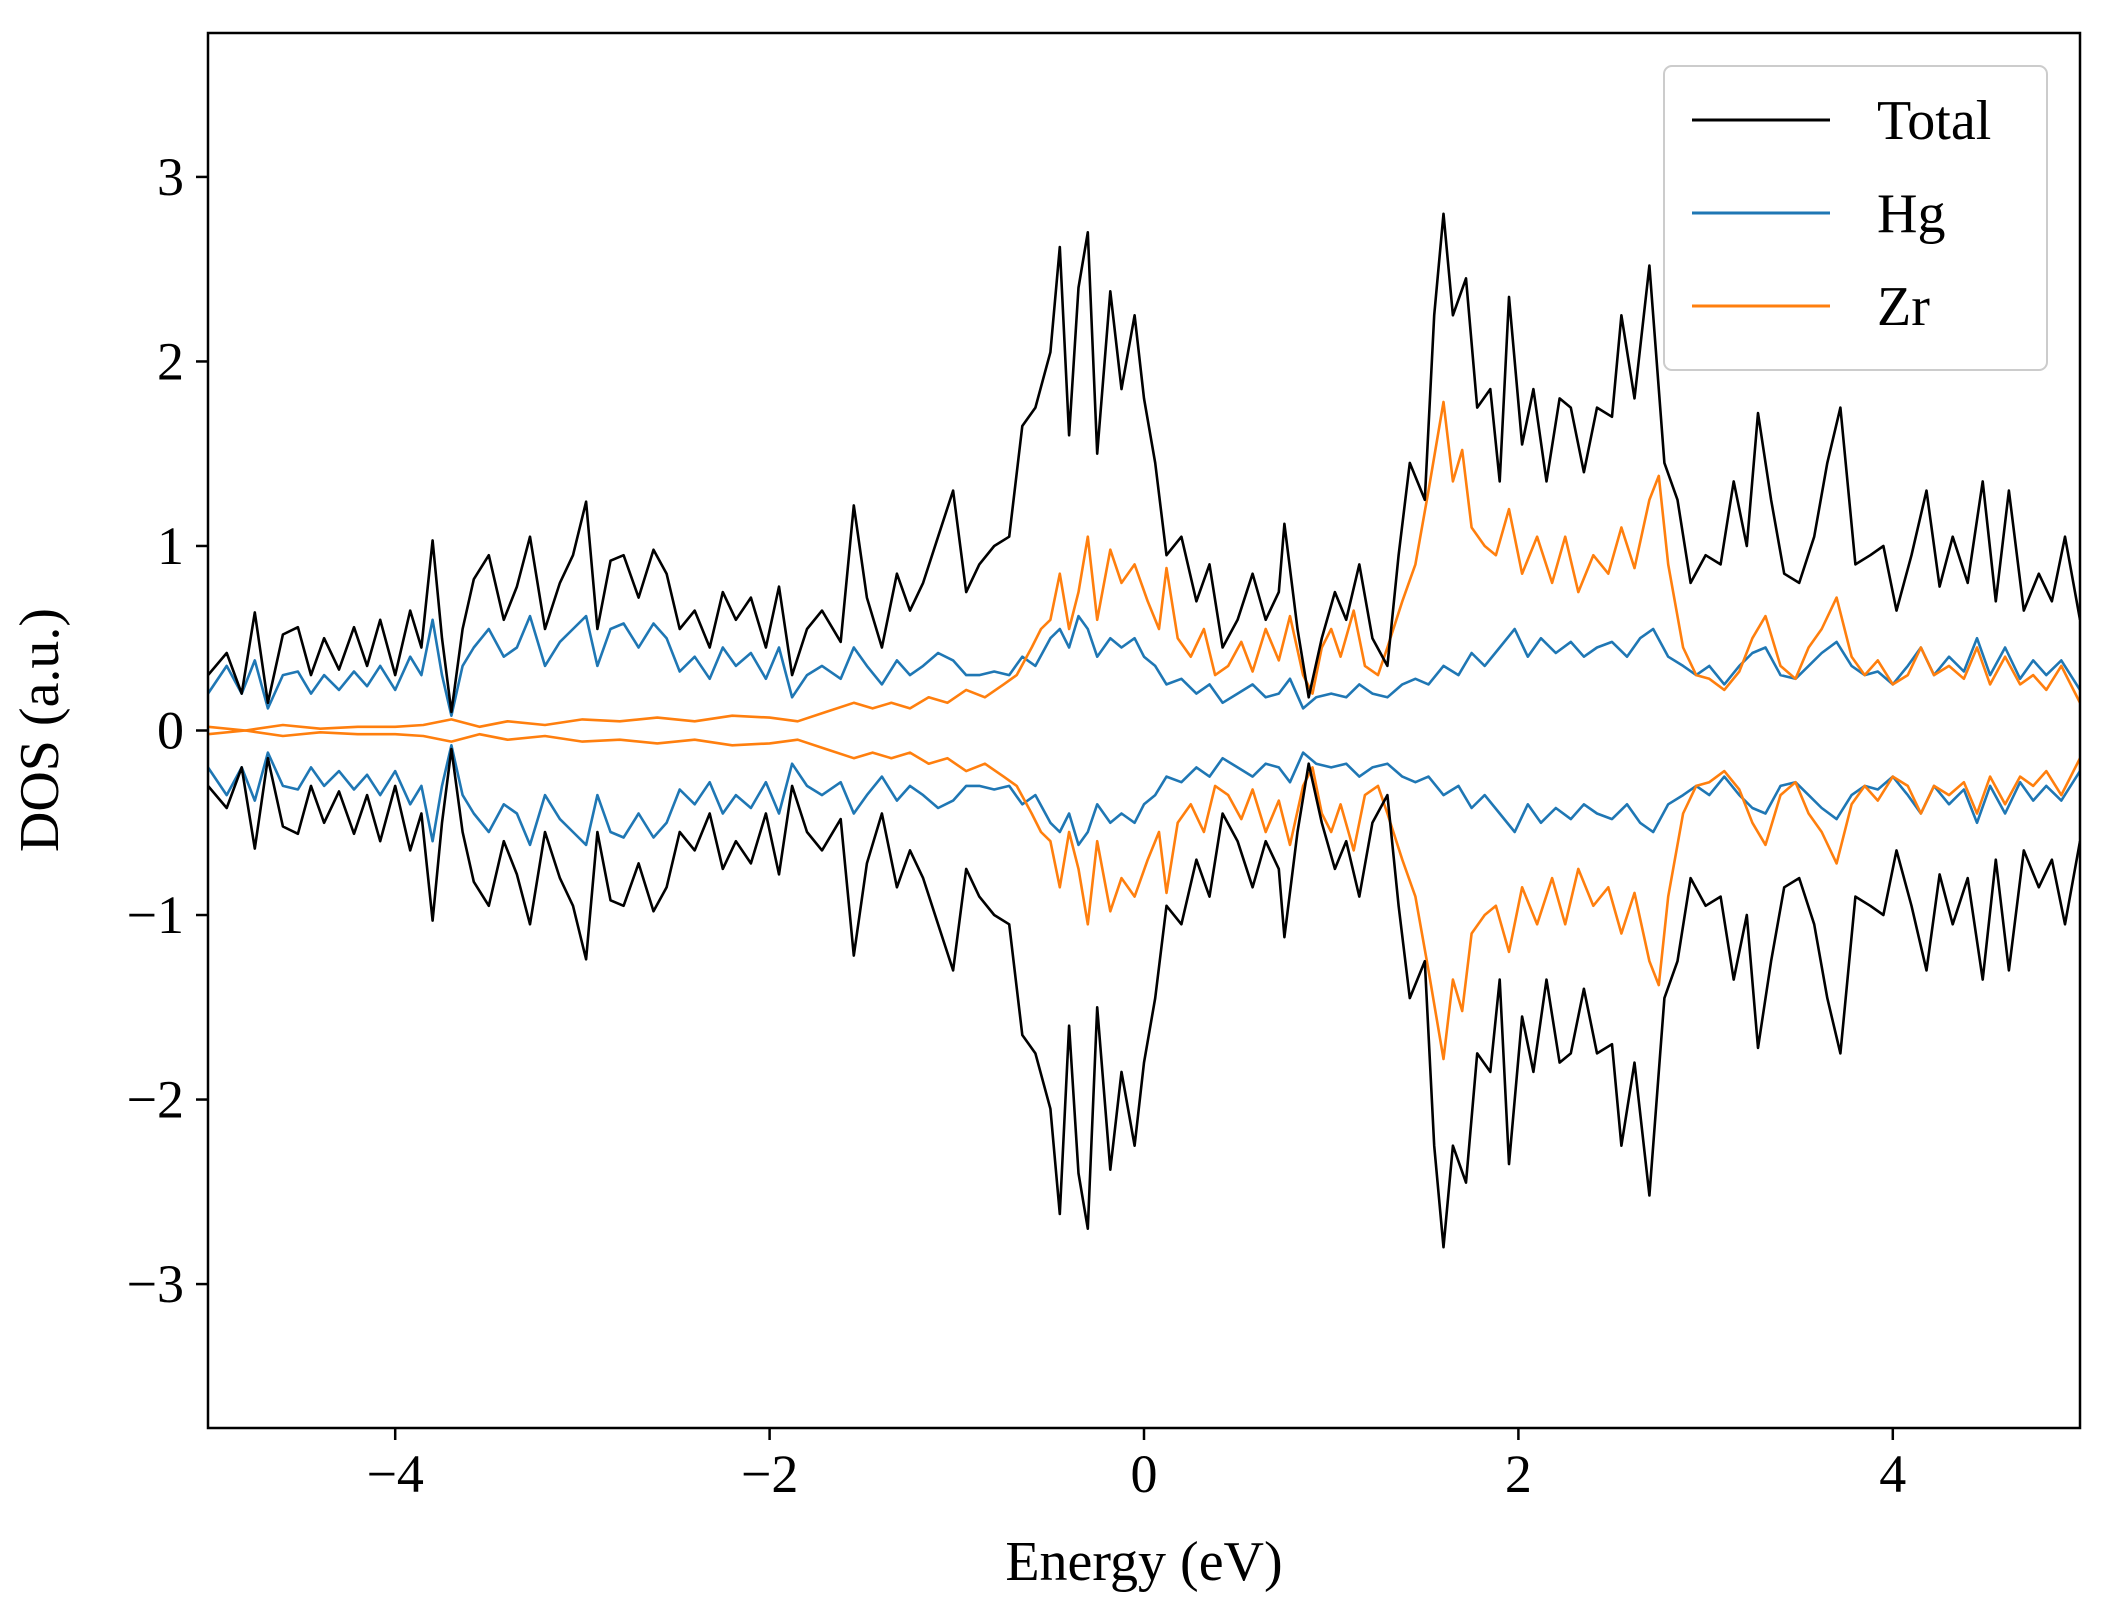 This screenshot has width=2101, height=1617. I want to click on x-tick-label: 2, so click(1518, 1474).